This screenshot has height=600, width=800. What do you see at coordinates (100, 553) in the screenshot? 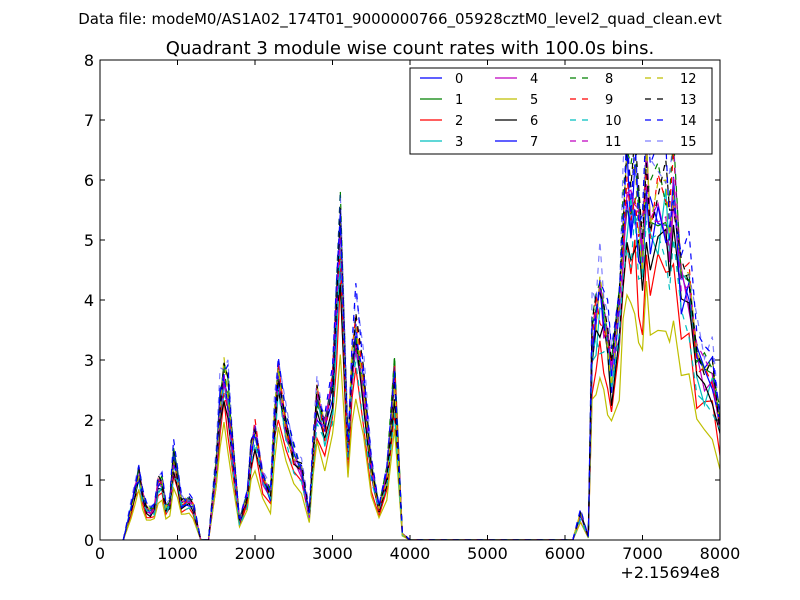
I see `x-tick-label: 0` at bounding box center [100, 553].